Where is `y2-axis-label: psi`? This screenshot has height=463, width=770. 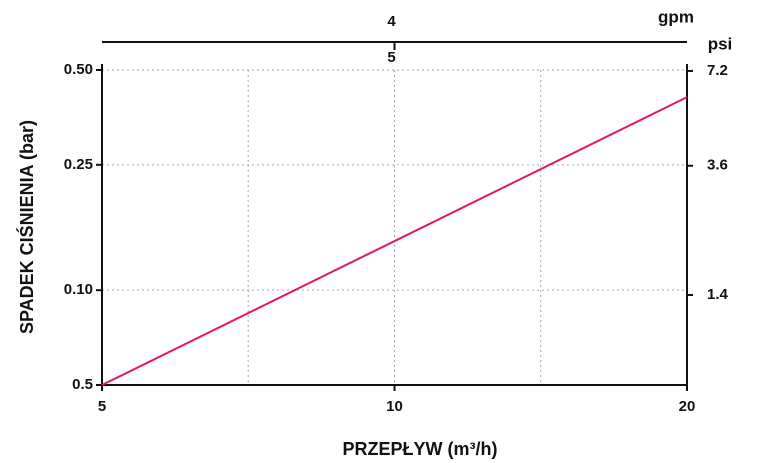 y2-axis-label: psi is located at coordinates (720, 43).